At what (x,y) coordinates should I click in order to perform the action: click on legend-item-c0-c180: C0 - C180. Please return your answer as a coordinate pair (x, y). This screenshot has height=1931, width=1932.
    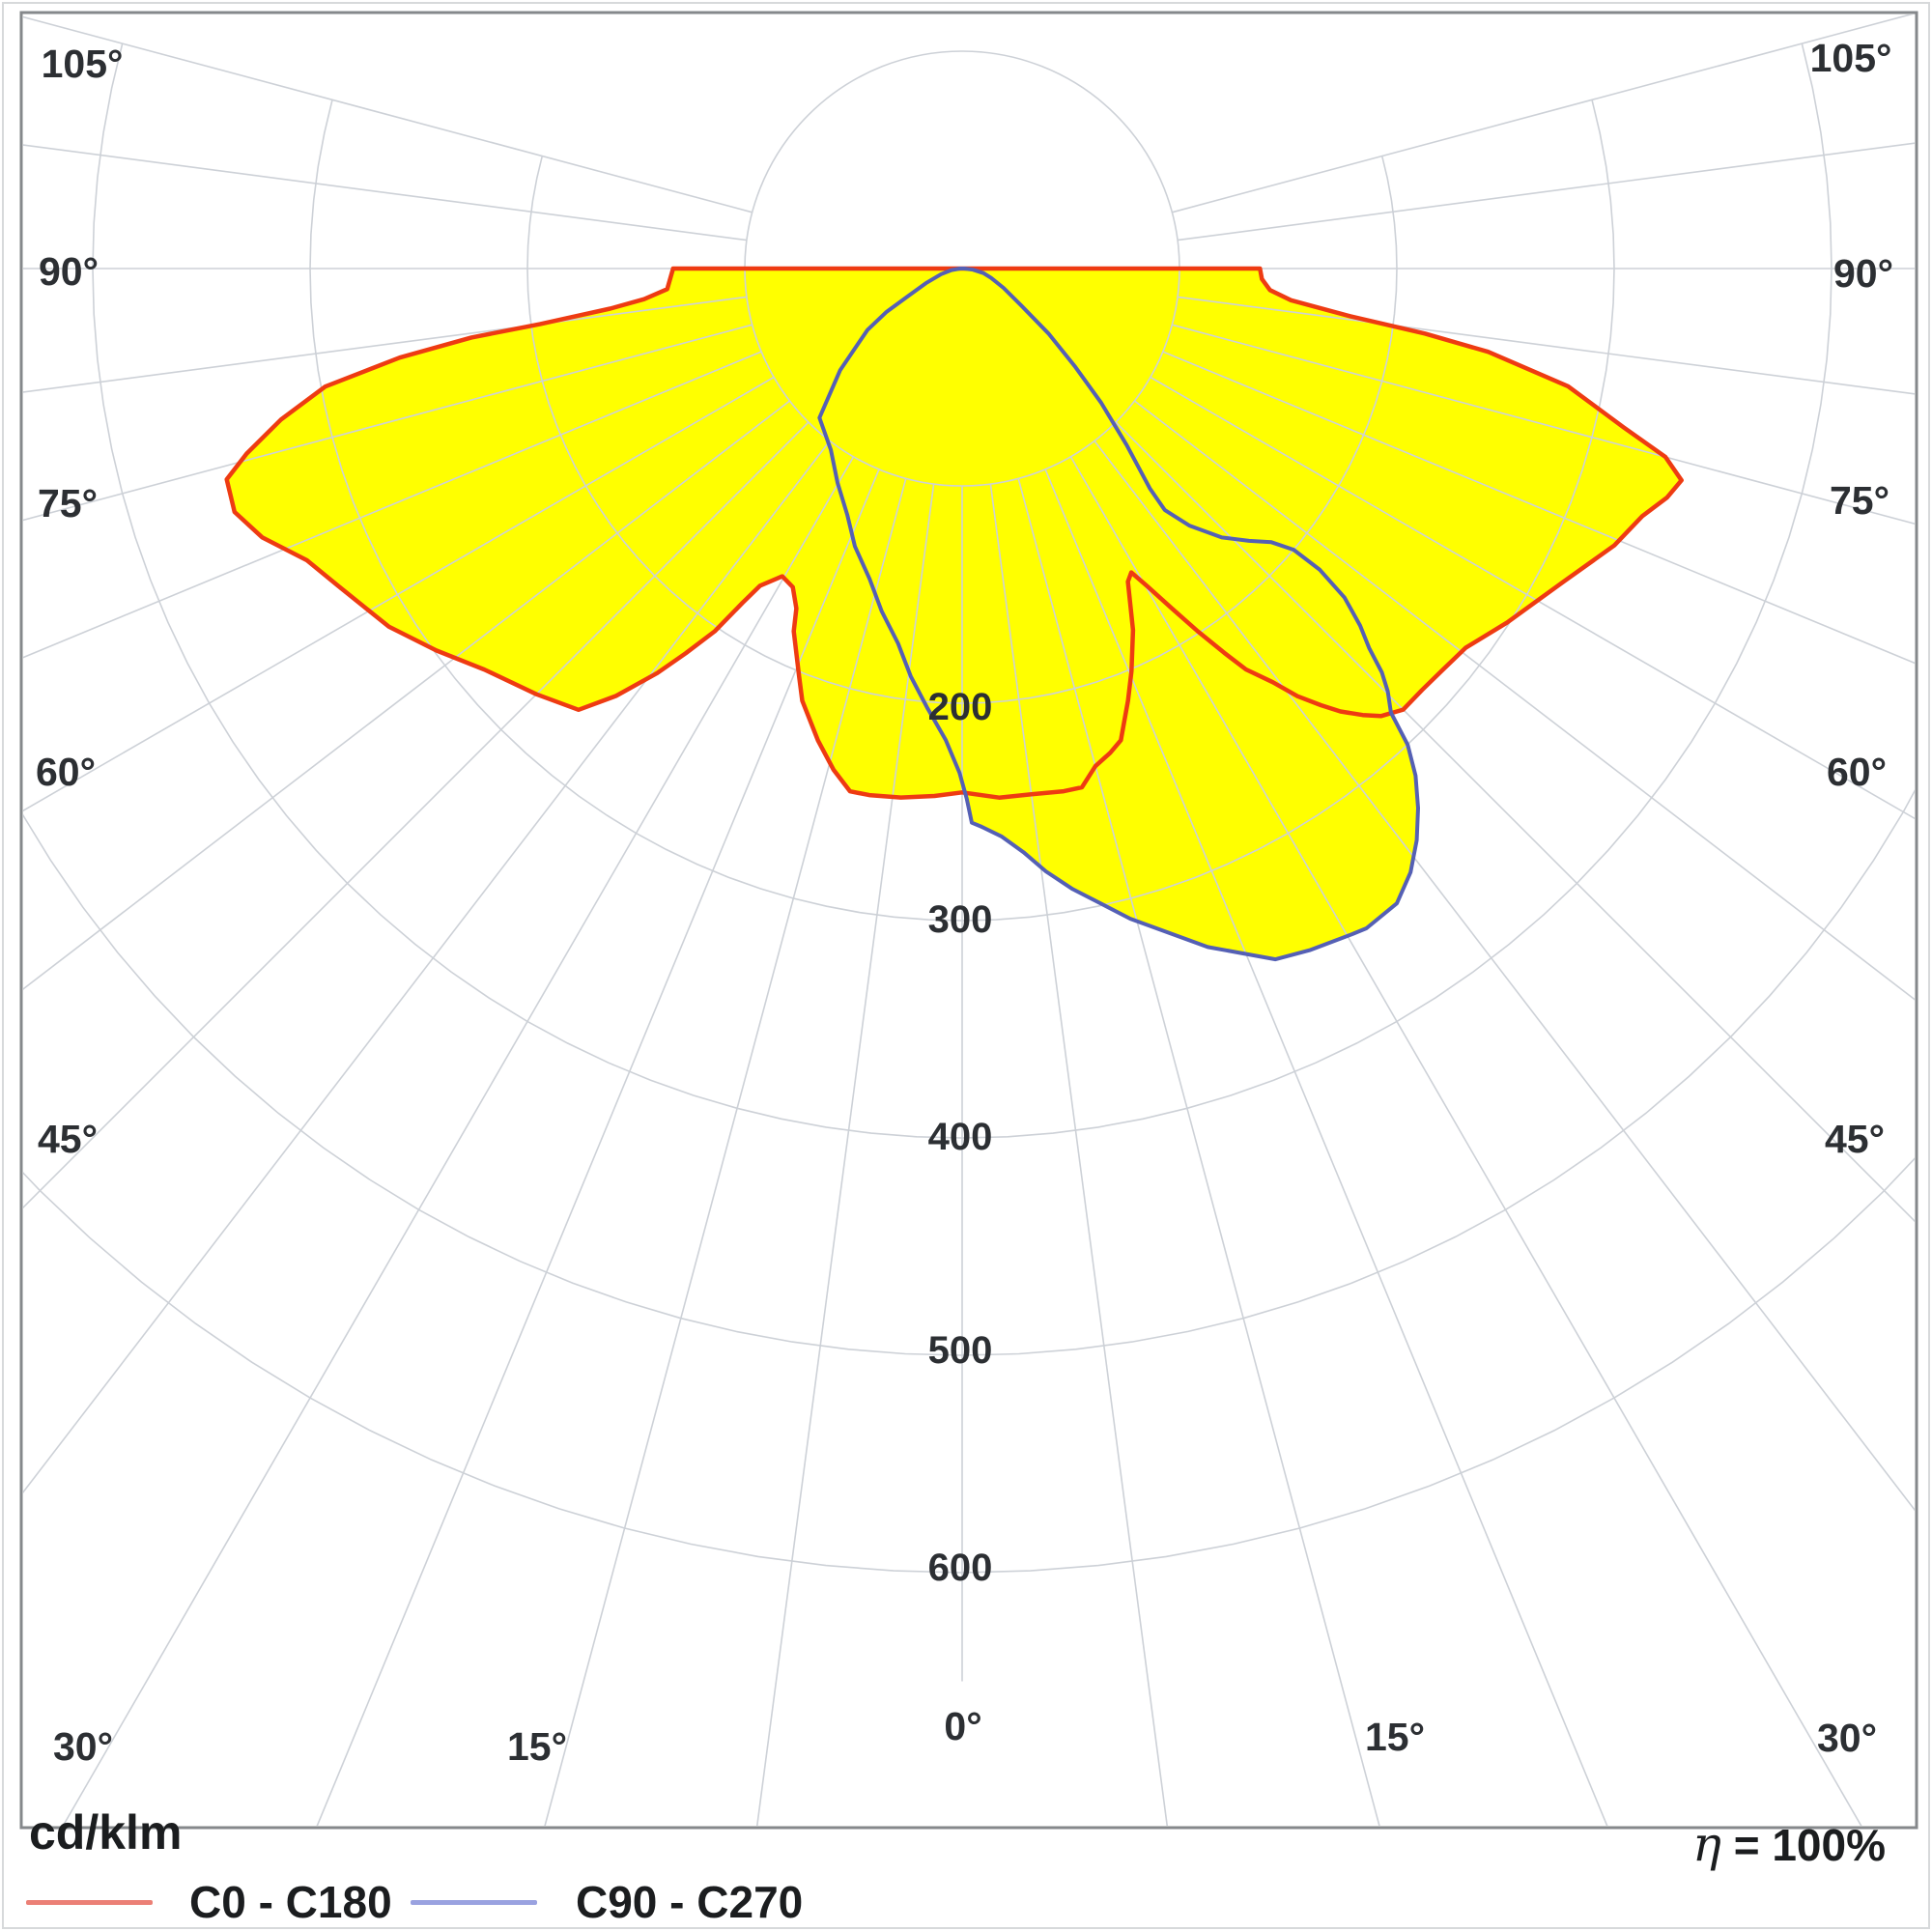
    Looking at the image, I should click on (209, 1902).